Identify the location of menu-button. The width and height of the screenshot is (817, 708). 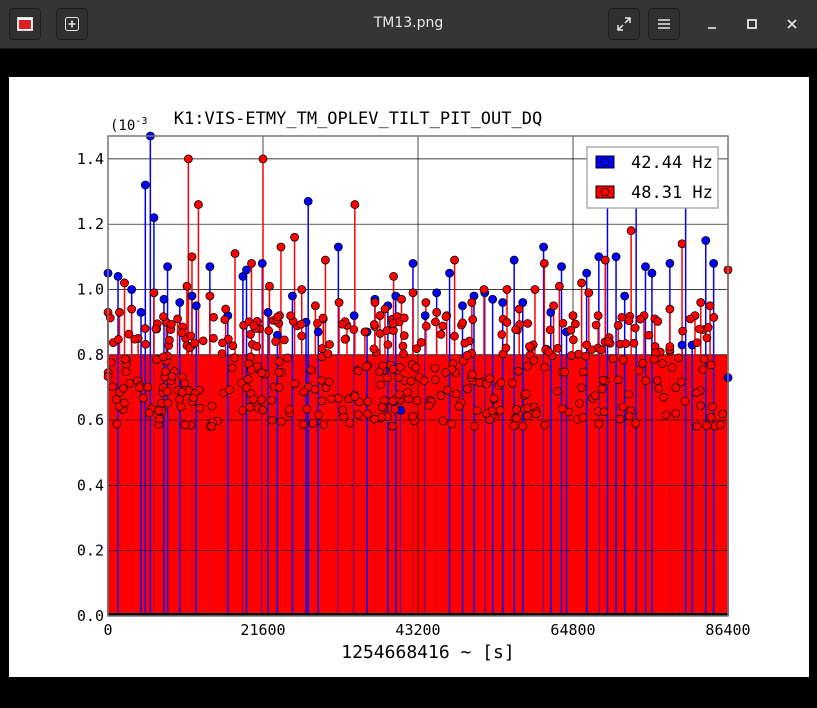
(664, 24).